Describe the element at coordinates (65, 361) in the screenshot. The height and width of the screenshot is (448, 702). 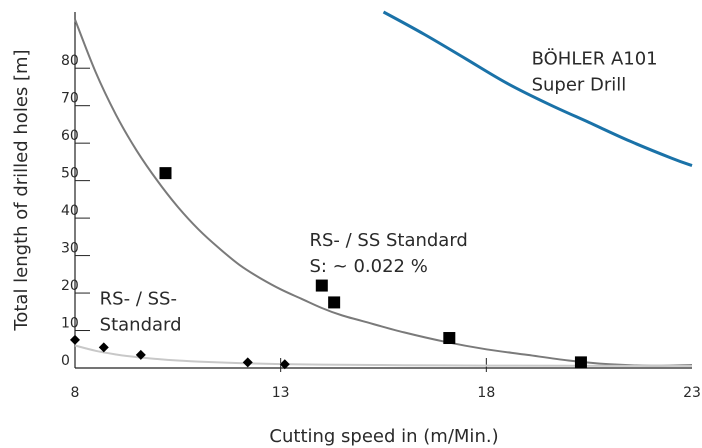
I see `y-tick-label: 0` at that location.